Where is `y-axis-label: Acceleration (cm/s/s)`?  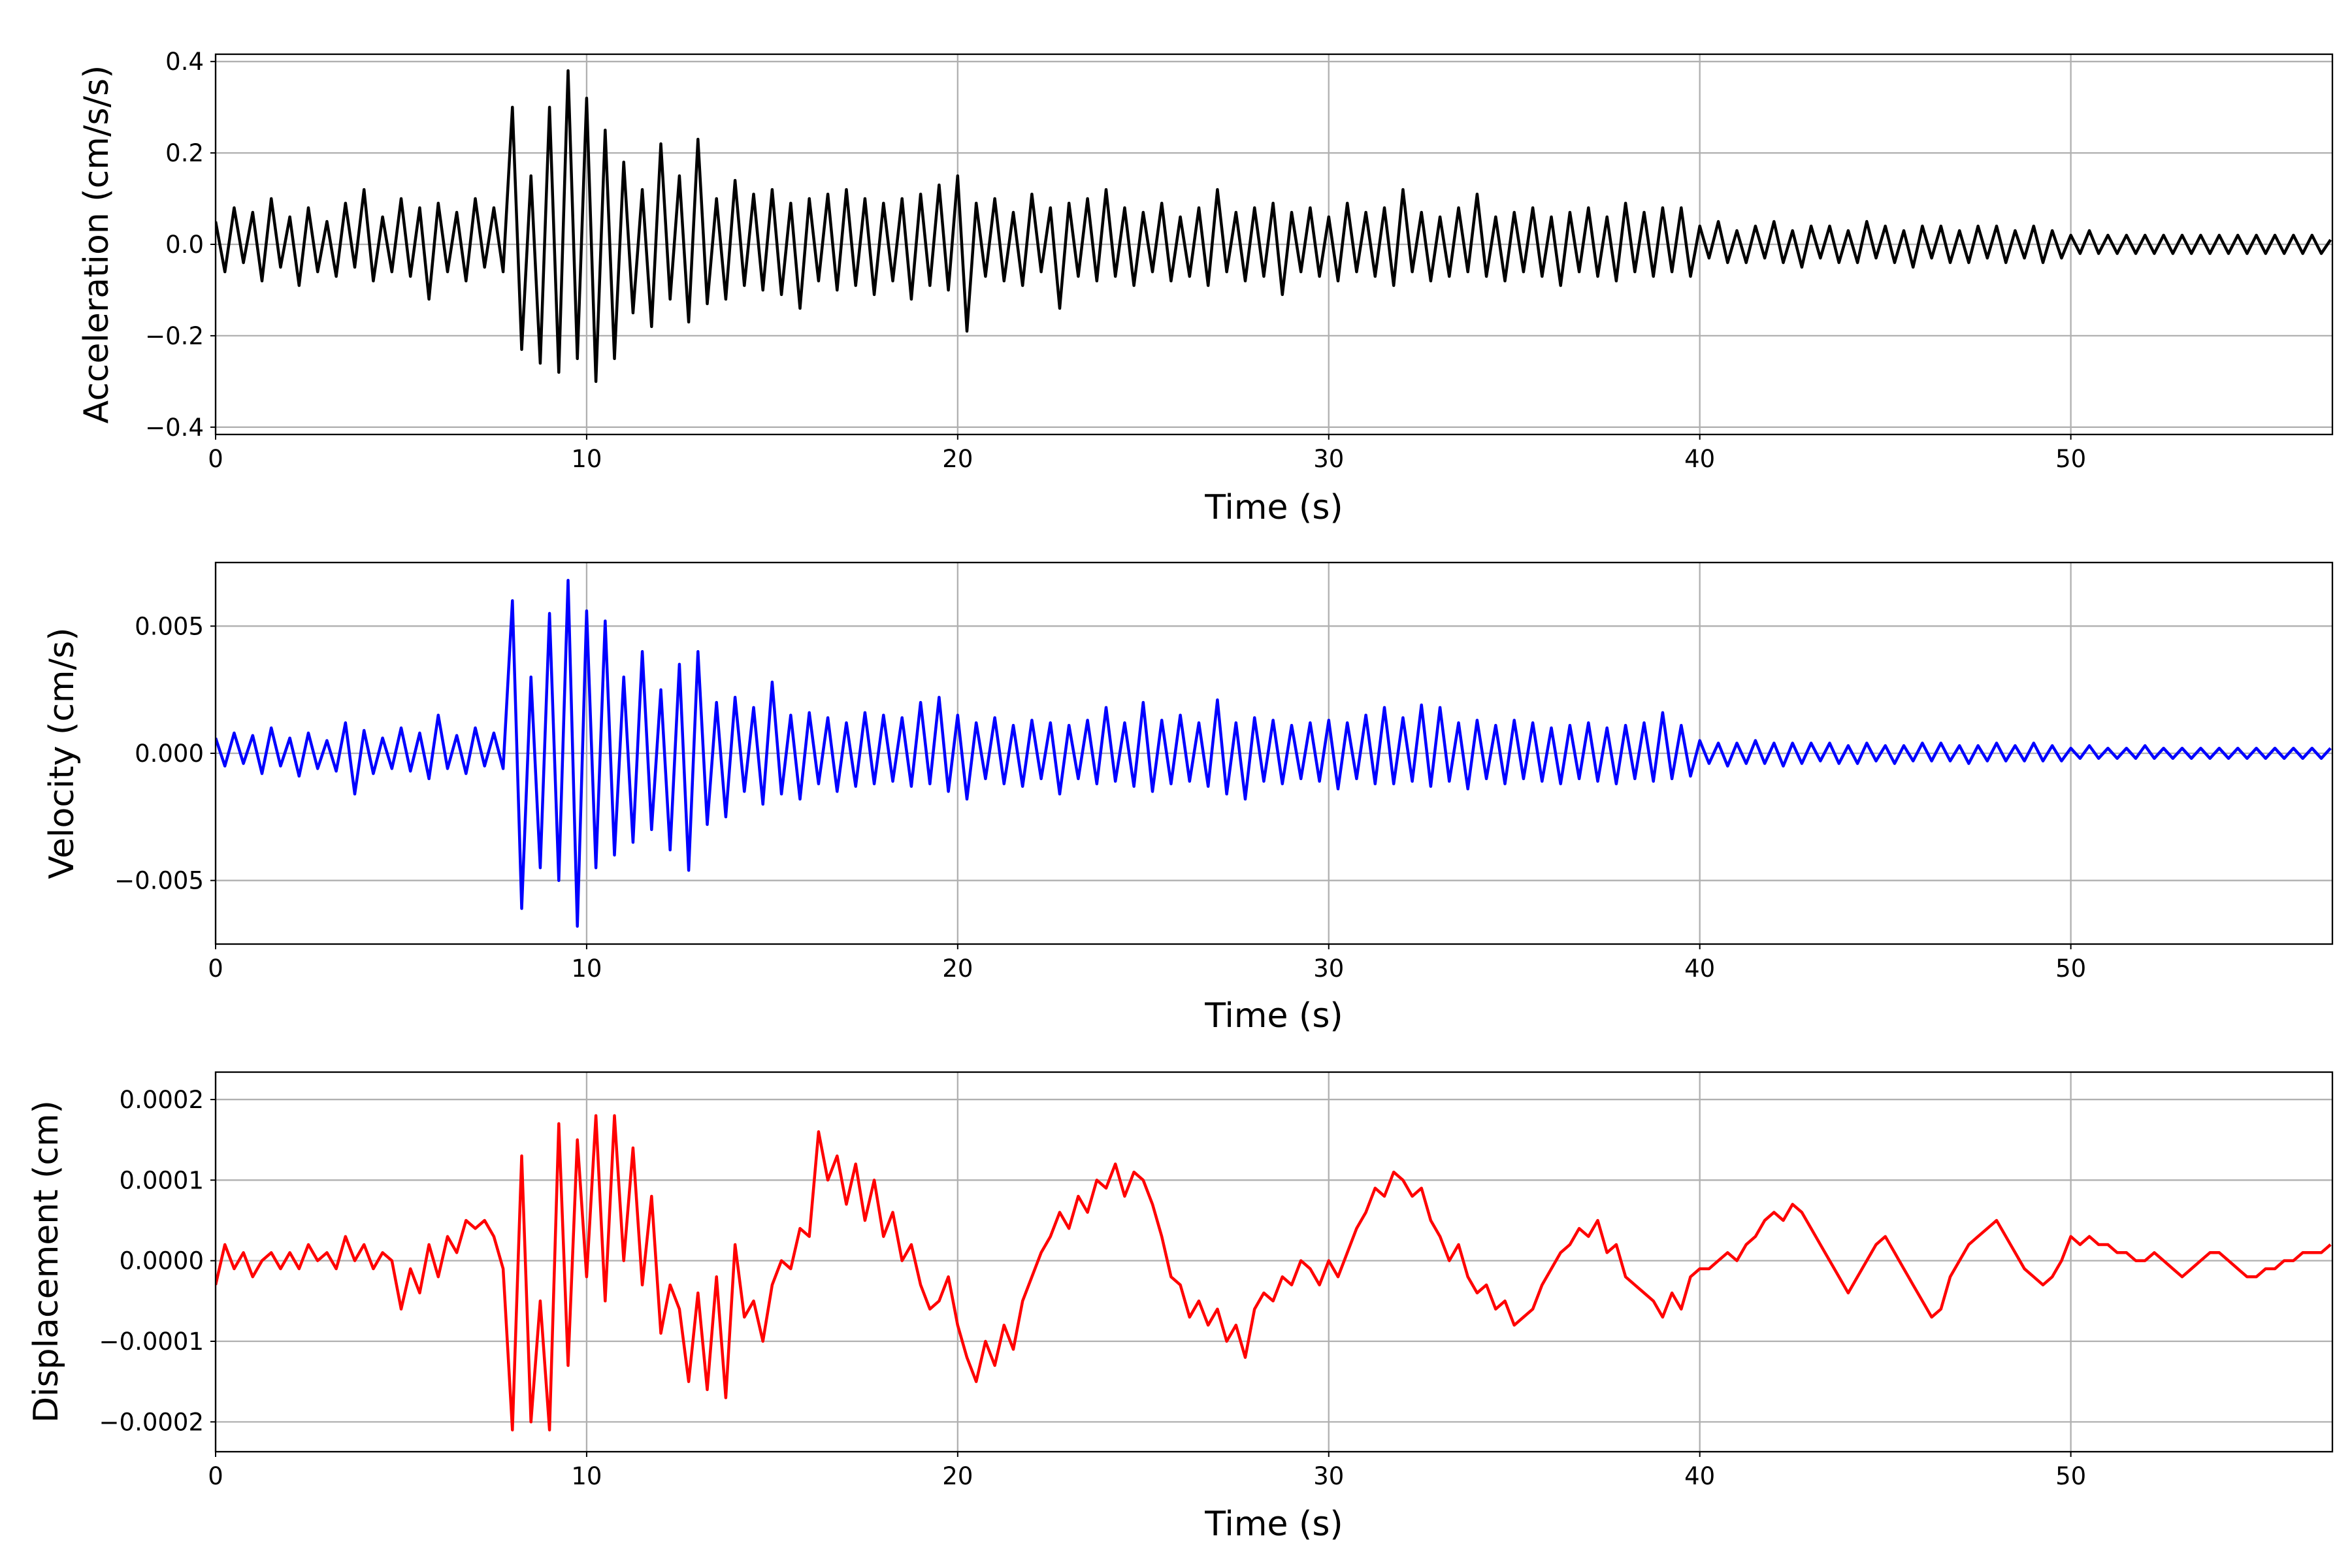
y-axis-label: Acceleration (cm/s/s) is located at coordinates (96, 244).